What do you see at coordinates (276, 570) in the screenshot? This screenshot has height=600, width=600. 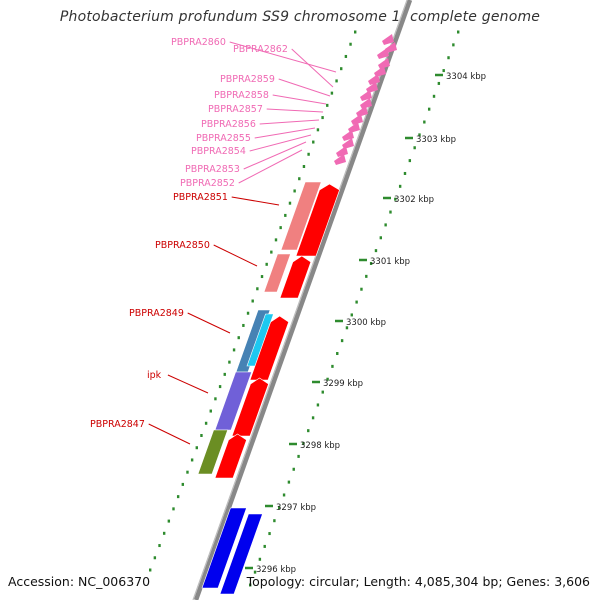 I see `scale-tick-label: 3296 kbp` at bounding box center [276, 570].